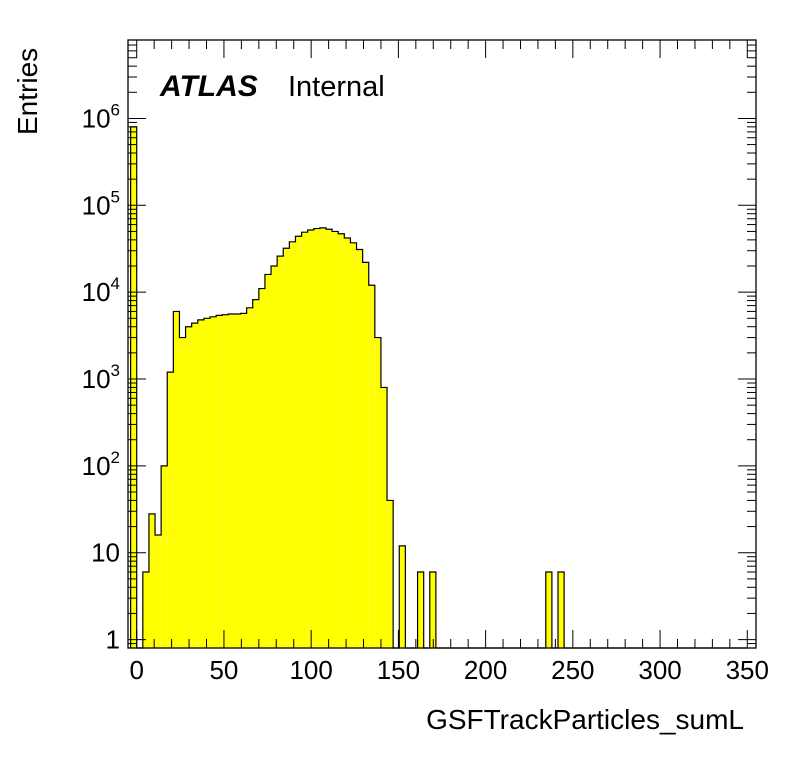 The width and height of the screenshot is (796, 772). I want to click on x-tick-label: 250, so click(572, 670).